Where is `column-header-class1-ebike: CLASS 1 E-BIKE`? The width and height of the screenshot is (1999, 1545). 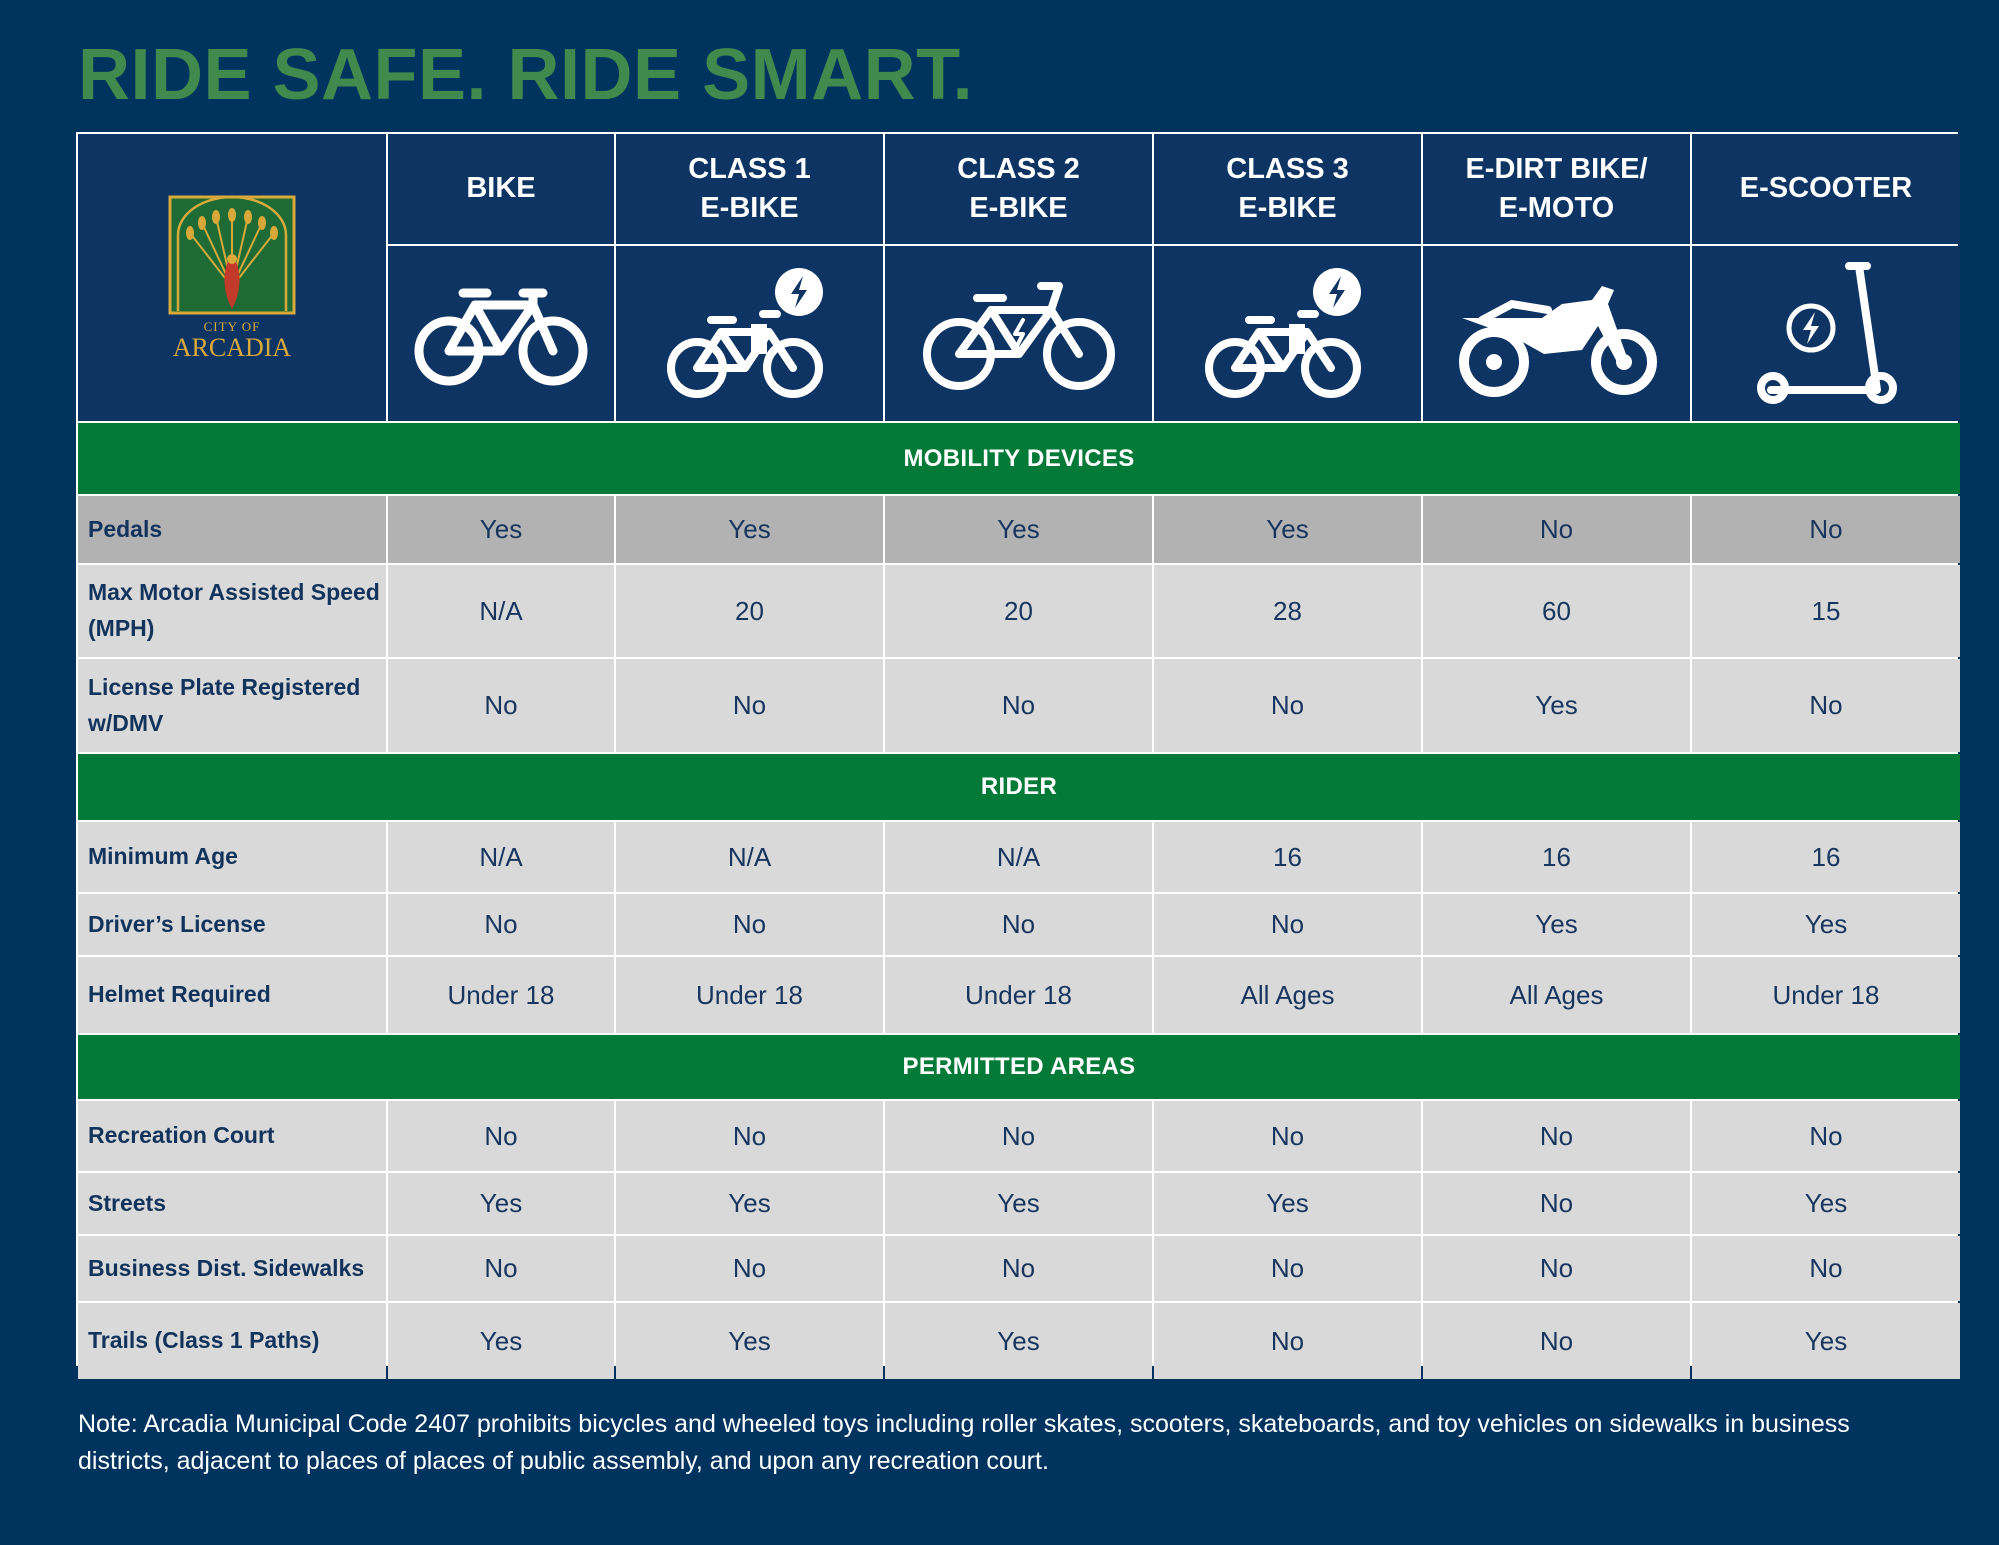 column-header-class1-ebike: CLASS 1 E-BIKE is located at coordinates (749, 189).